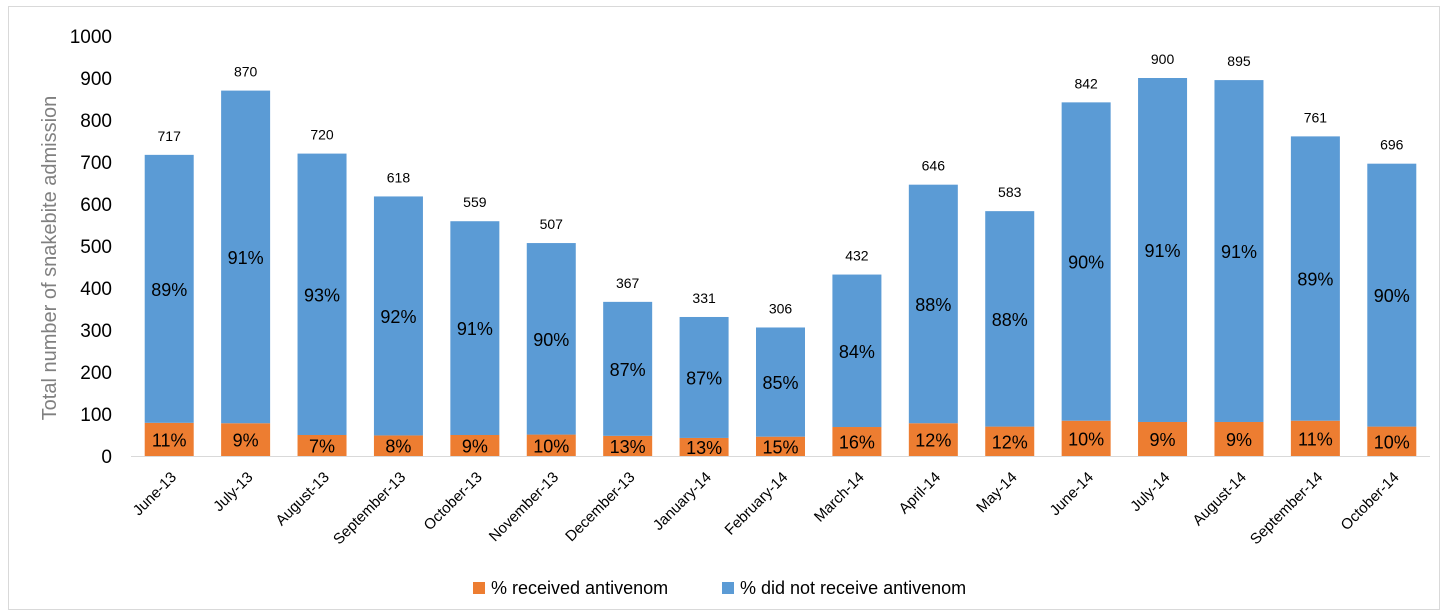 The image size is (1448, 616). Describe the element at coordinates (96, 79) in the screenshot. I see `y-tick-label: 900` at that location.